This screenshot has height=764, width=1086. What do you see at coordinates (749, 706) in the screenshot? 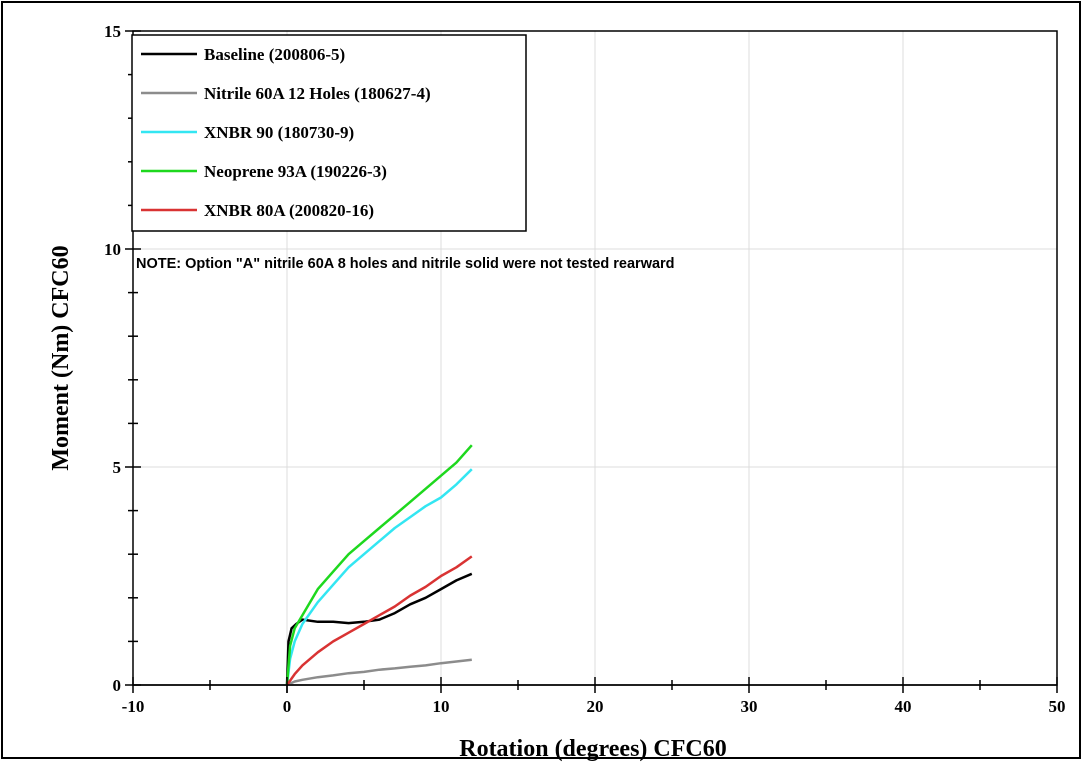
I see `x-tick-label: 30` at bounding box center [749, 706].